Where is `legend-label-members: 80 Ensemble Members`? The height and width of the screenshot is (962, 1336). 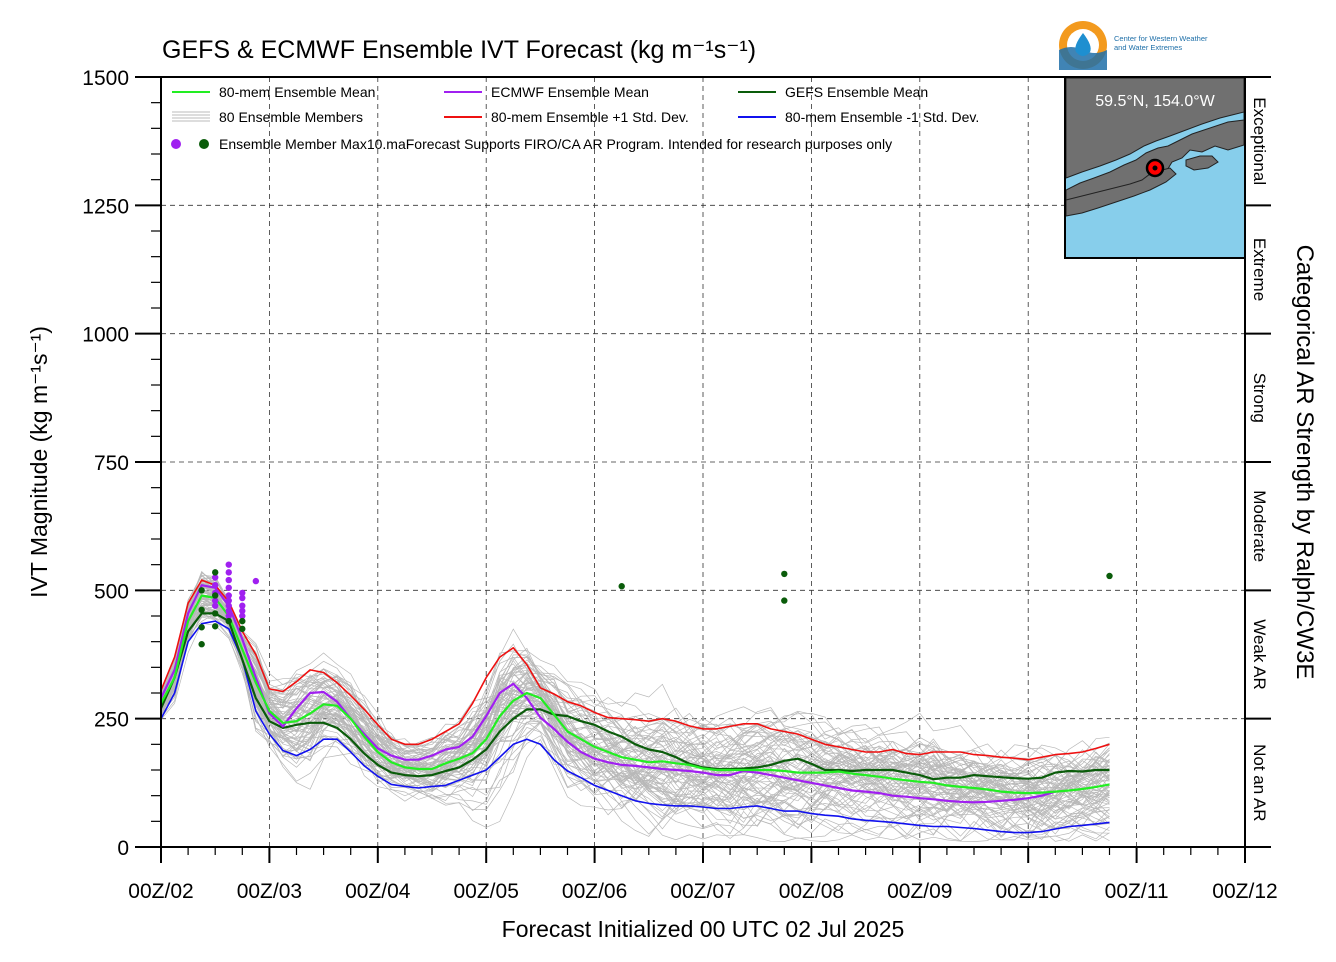 legend-label-members: 80 Ensemble Members is located at coordinates (291, 117).